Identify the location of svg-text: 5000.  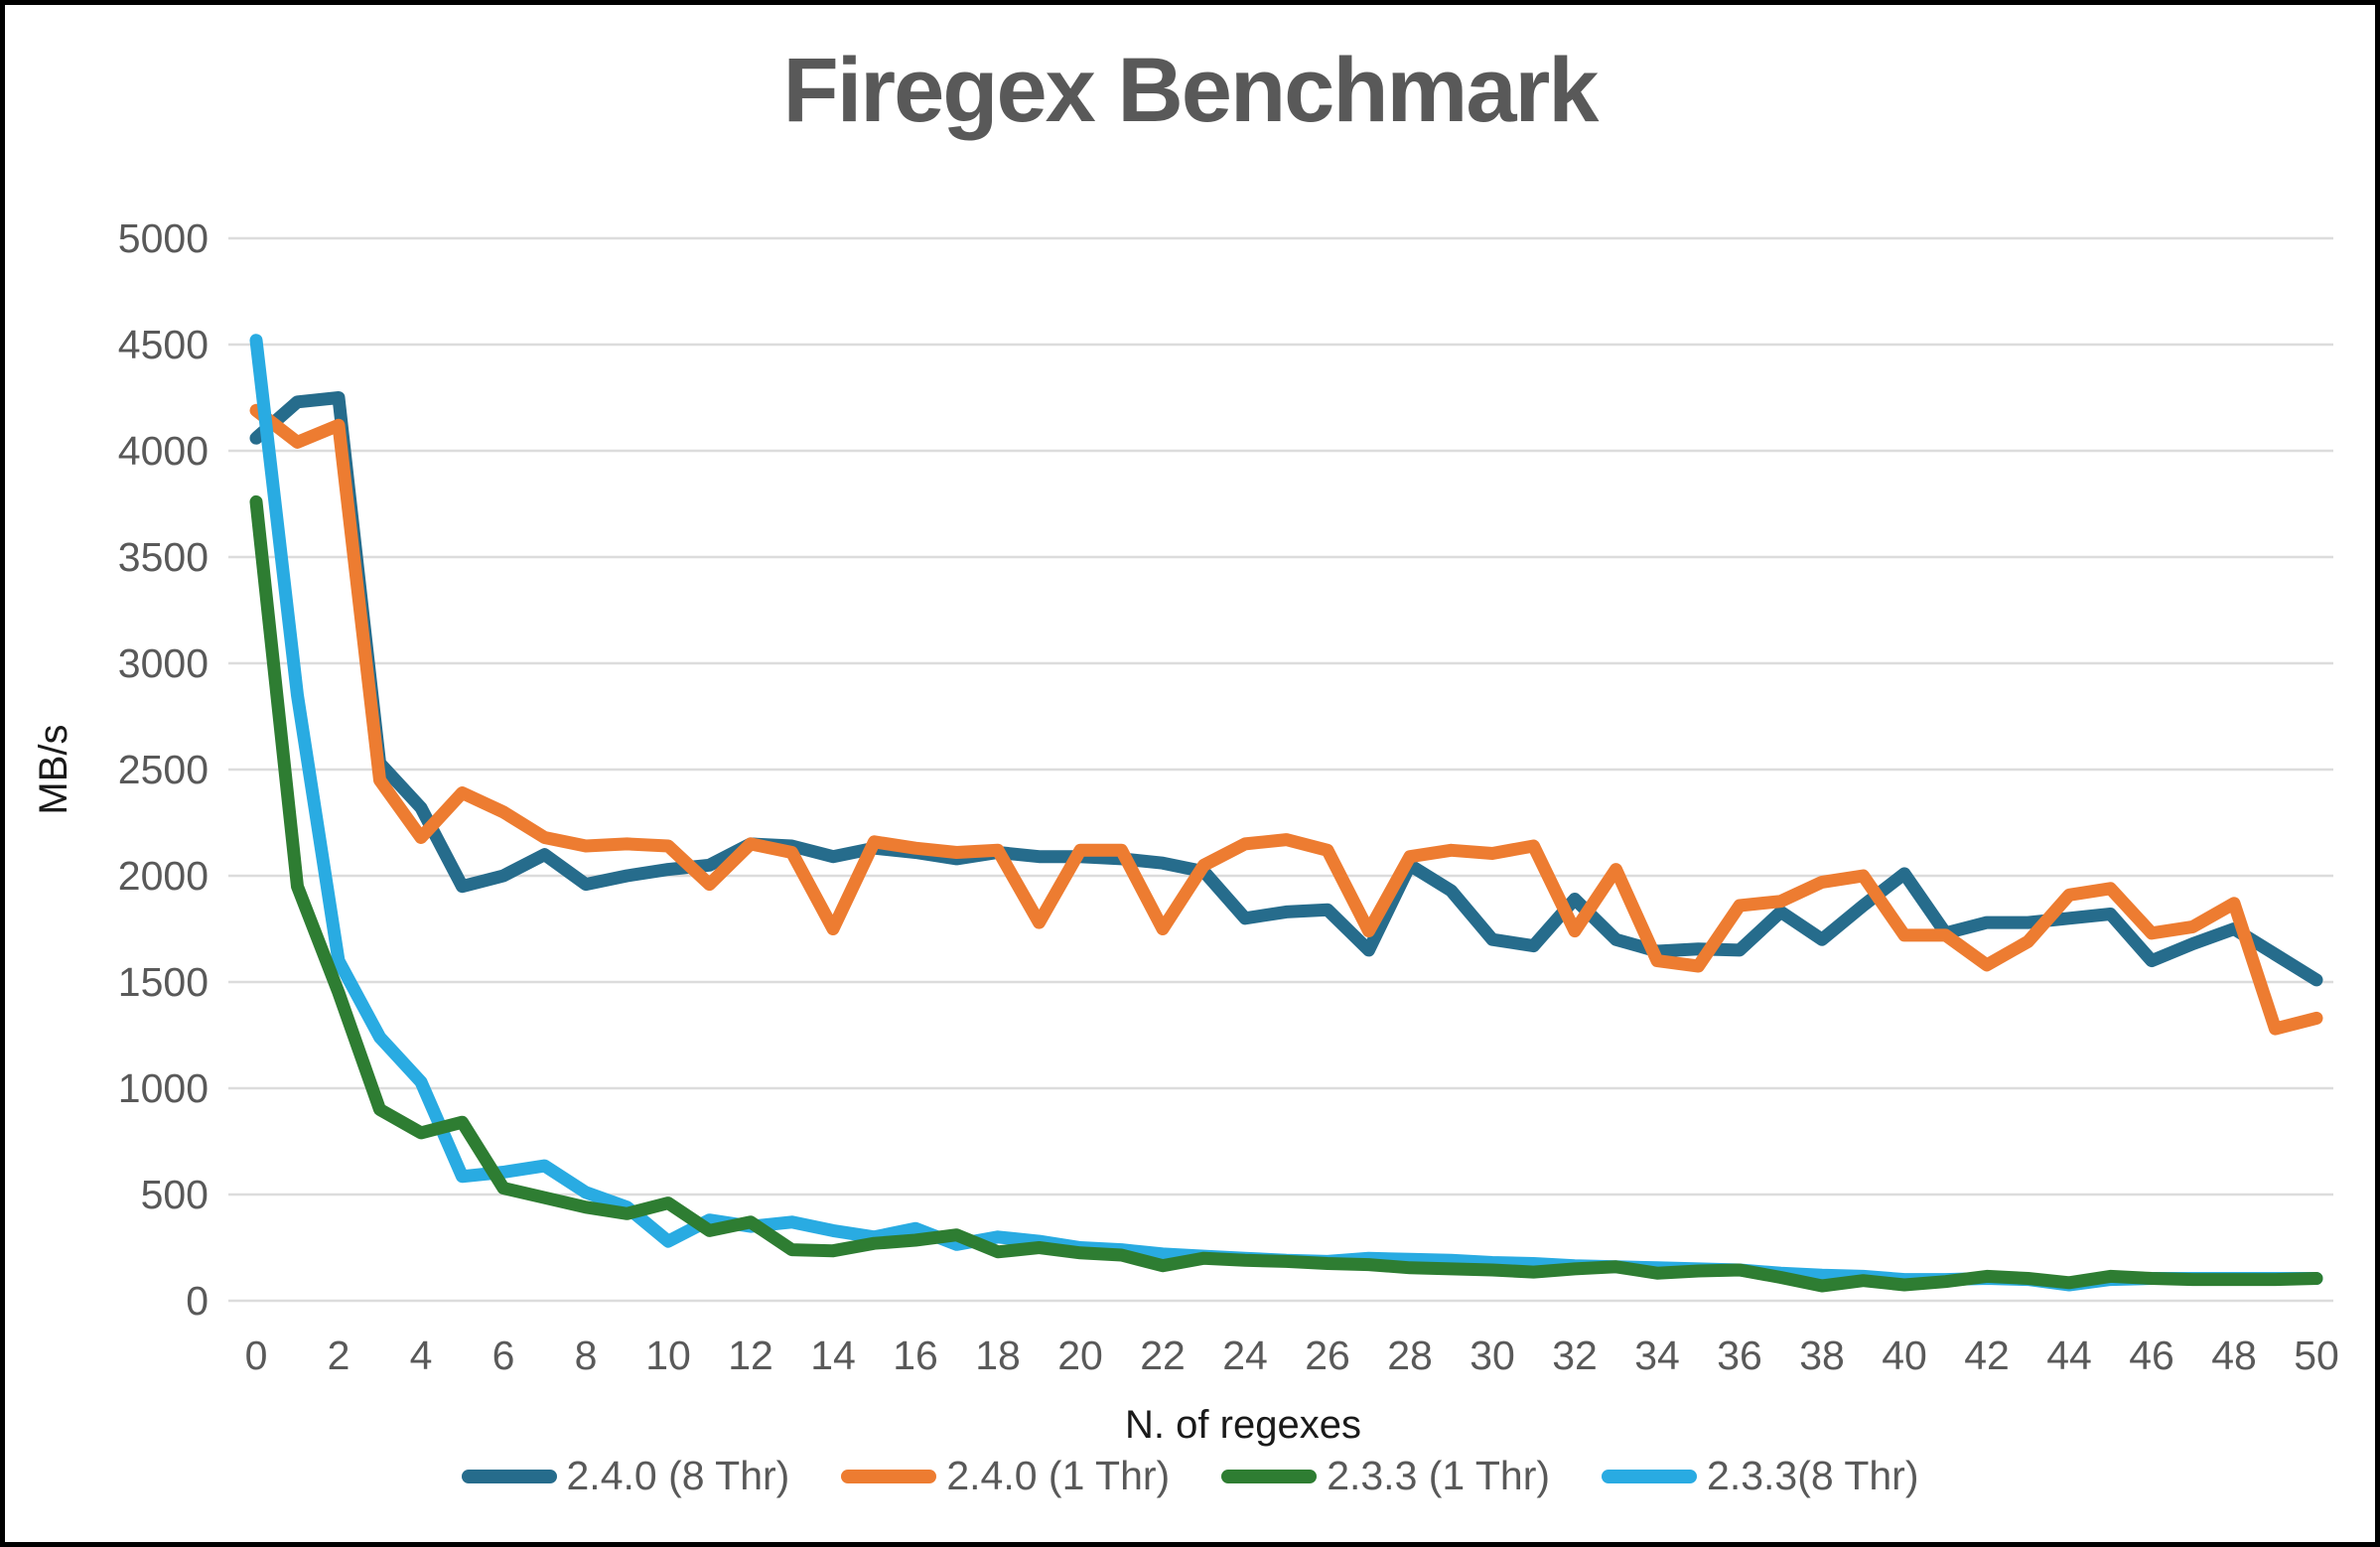
(163, 238).